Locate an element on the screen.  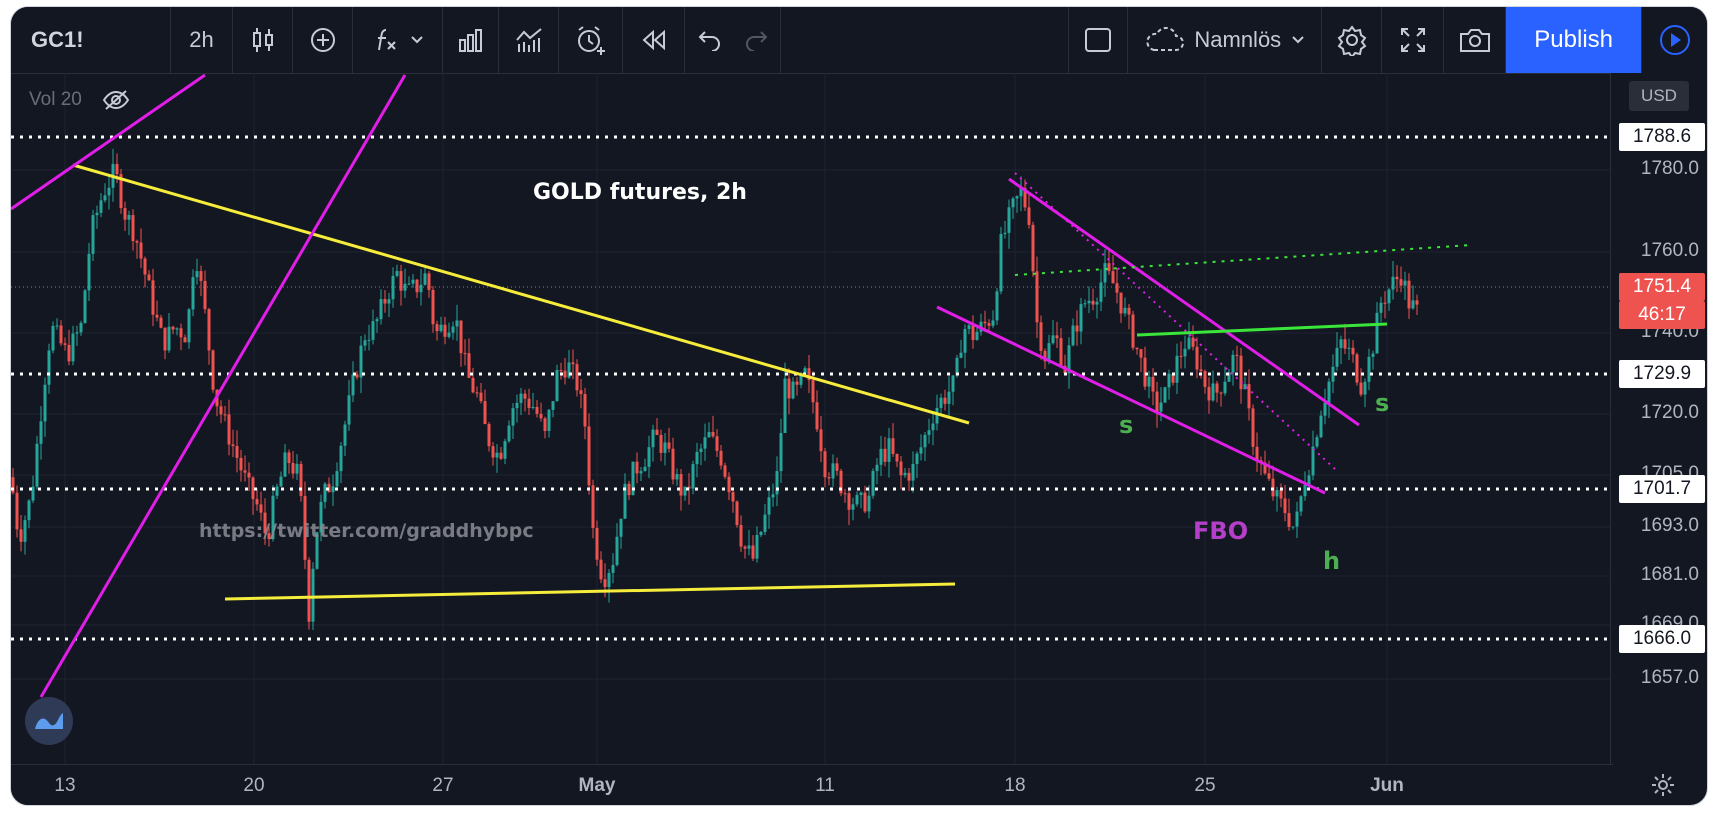
interval-label: 2h is located at coordinates (201, 39).